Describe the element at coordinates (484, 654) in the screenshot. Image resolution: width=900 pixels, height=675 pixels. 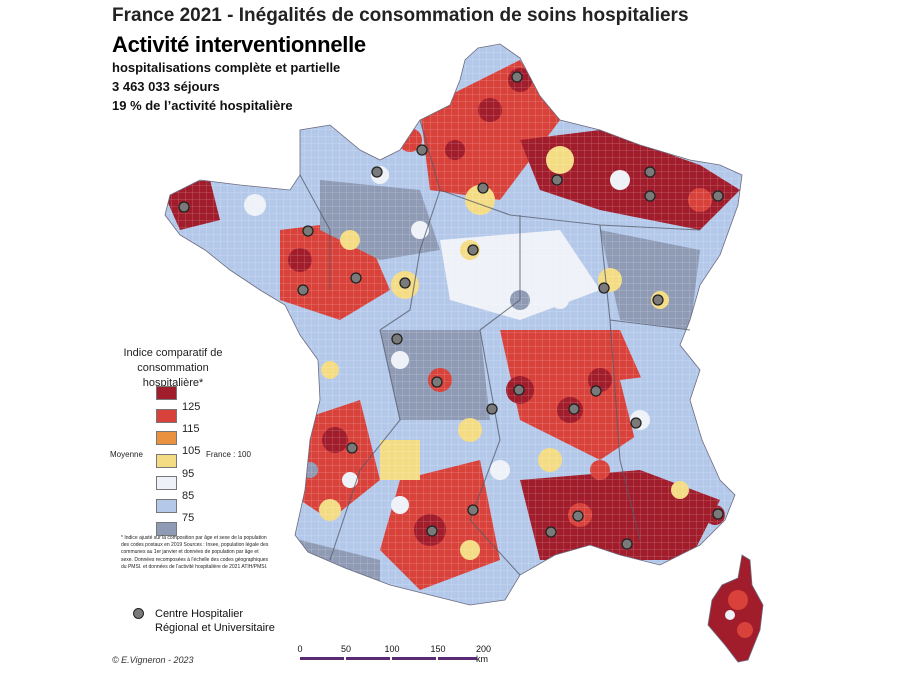
I see `scale-tick-200km: 200 km` at that location.